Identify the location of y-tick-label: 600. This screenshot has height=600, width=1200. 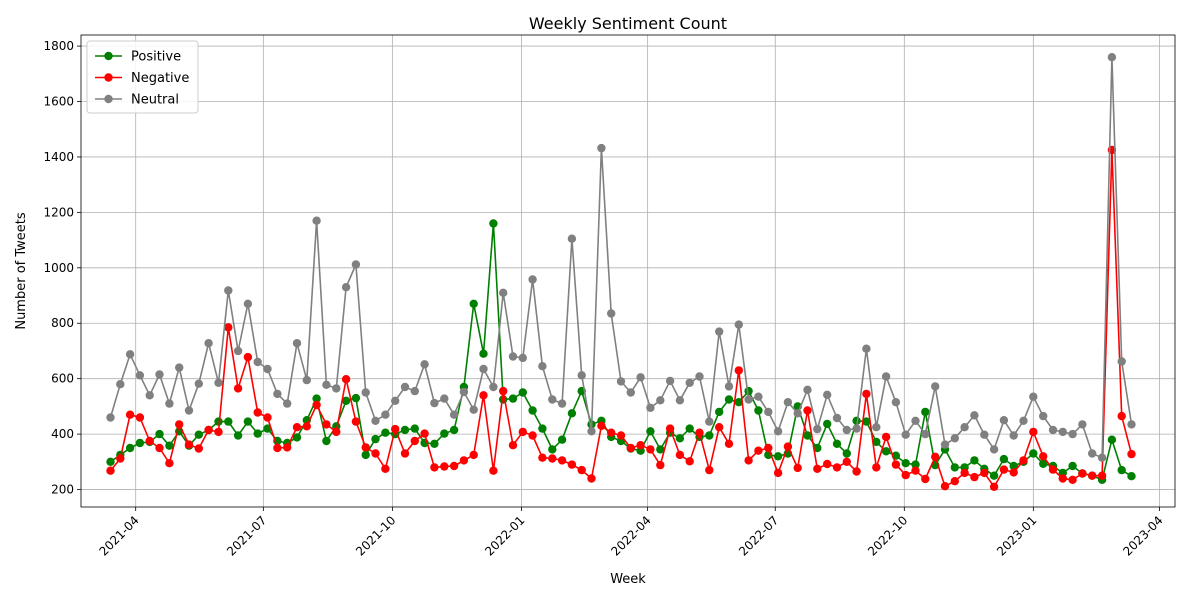
(62, 379).